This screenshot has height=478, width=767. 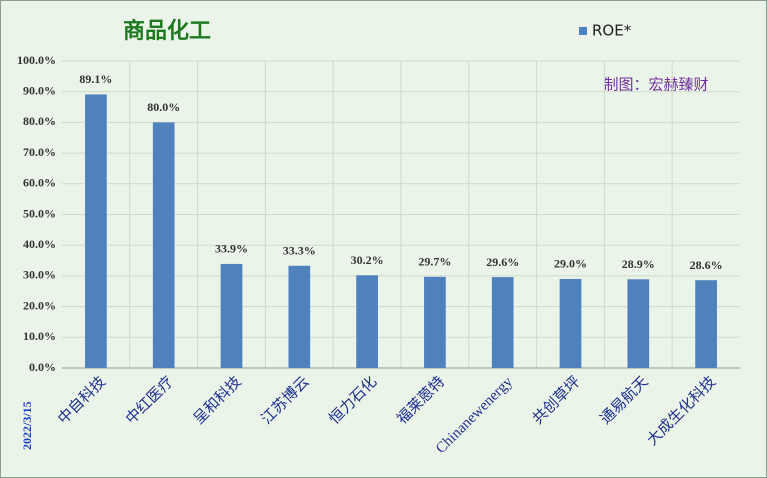 What do you see at coordinates (39, 152) in the screenshot?
I see `y-tick-label: 70.0%` at bounding box center [39, 152].